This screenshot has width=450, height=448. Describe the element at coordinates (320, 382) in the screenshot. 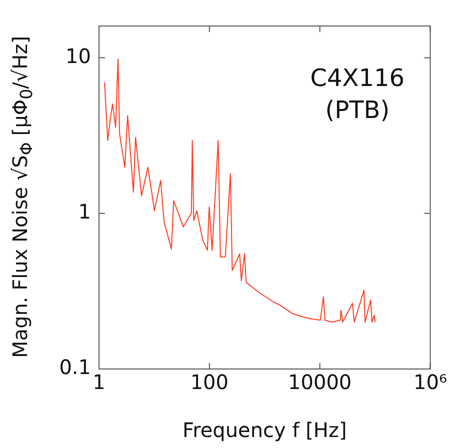

I see `x-tick-label: 10000` at that location.